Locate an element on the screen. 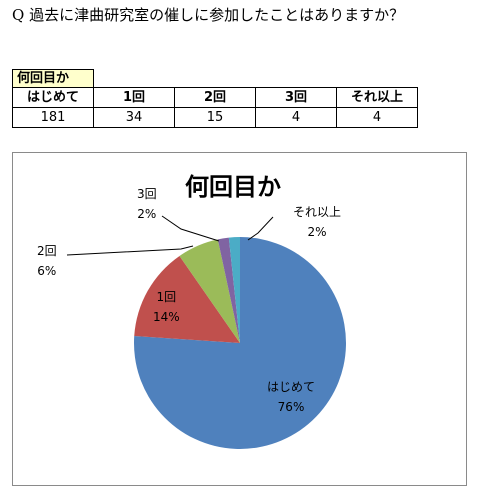  header-cell: 3回 is located at coordinates (296, 97).